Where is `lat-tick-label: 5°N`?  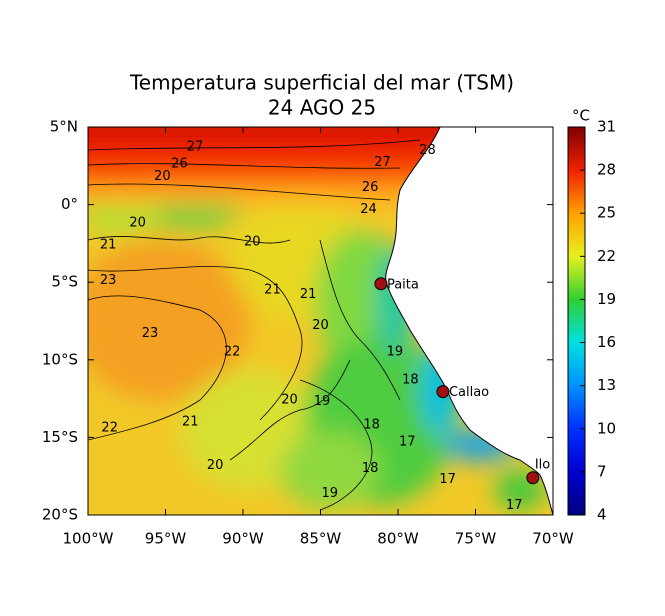 lat-tick-label: 5°N is located at coordinates (64, 127).